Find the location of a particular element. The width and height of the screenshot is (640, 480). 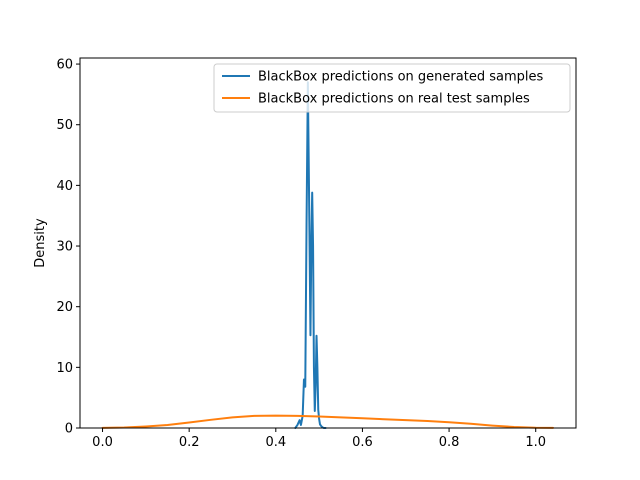

y-tick-label: 10 is located at coordinates (64, 368).